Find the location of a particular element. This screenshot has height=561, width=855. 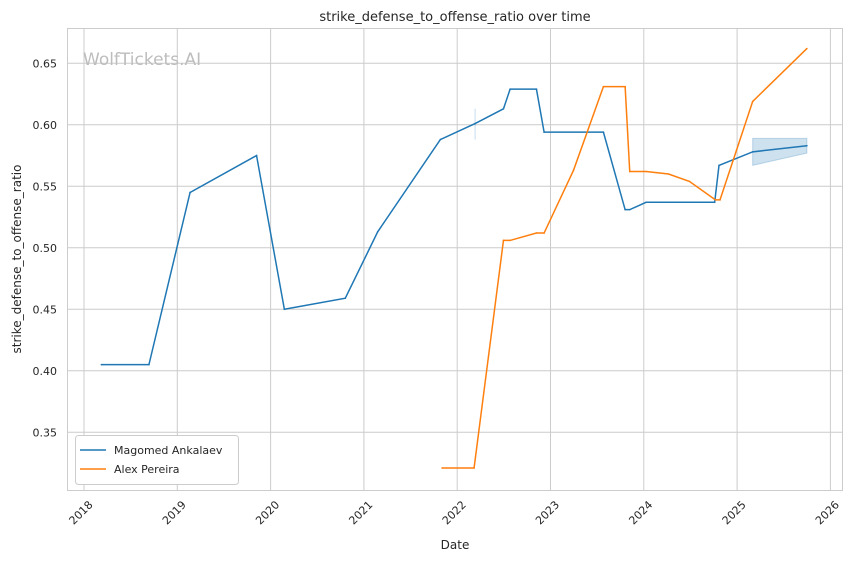

y-tick-label: 0.45 is located at coordinates (45, 309).